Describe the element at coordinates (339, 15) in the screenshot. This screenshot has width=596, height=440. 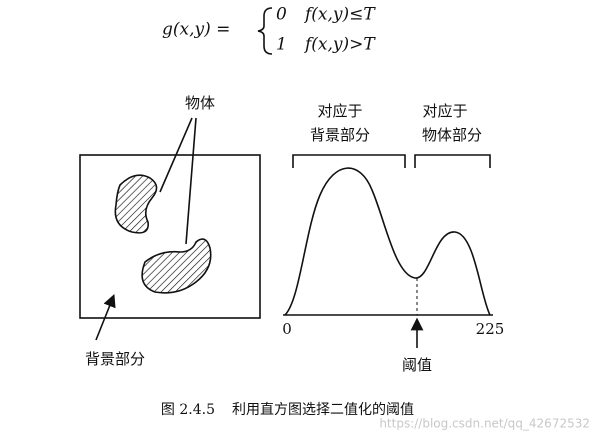
I see `case-condition: f(x,y)≤T` at that location.